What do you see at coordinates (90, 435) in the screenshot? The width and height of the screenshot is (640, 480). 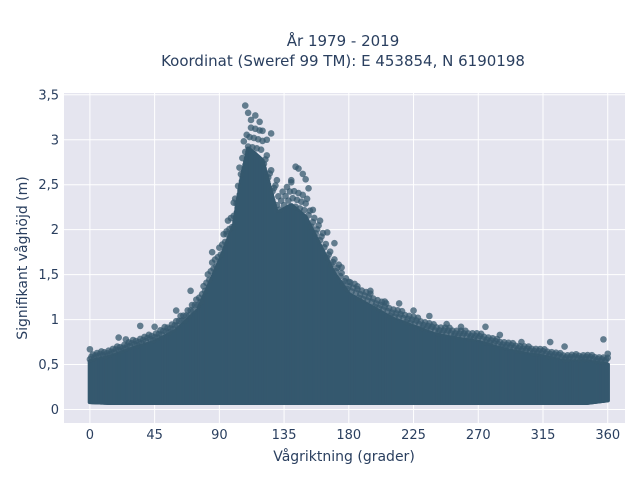 I see `x-tick-label: 0` at bounding box center [90, 435].